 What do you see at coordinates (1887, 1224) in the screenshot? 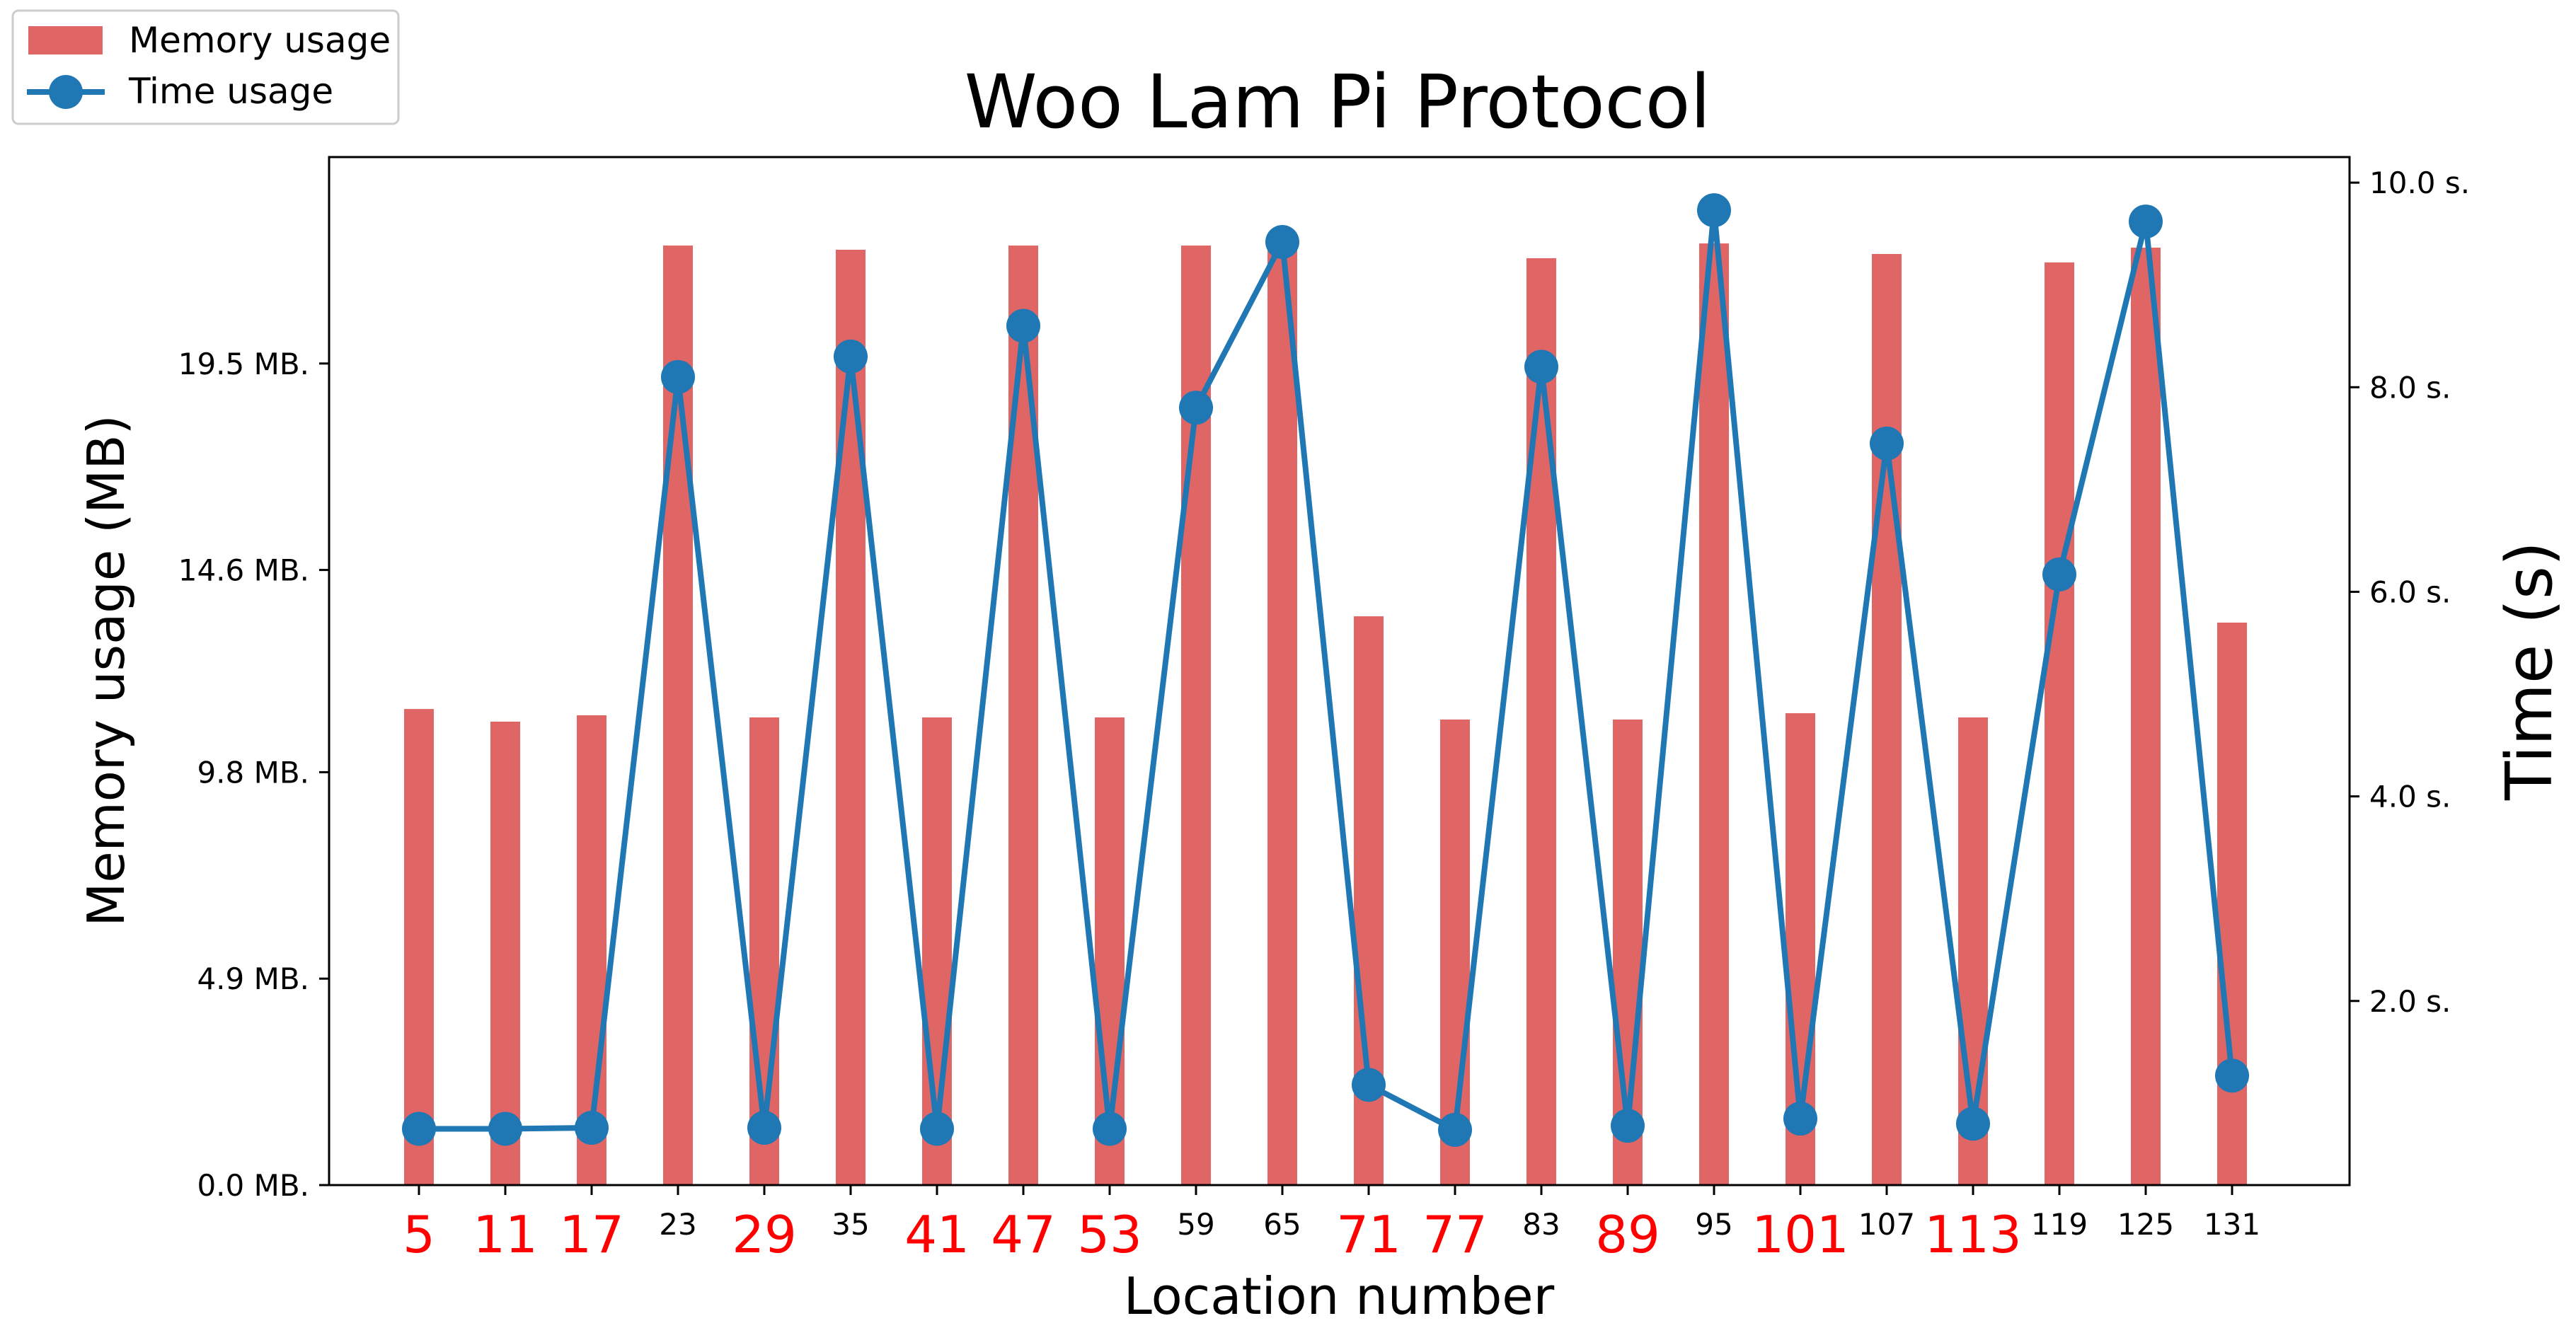
I see `x-tick-label-107: 107` at bounding box center [1887, 1224].